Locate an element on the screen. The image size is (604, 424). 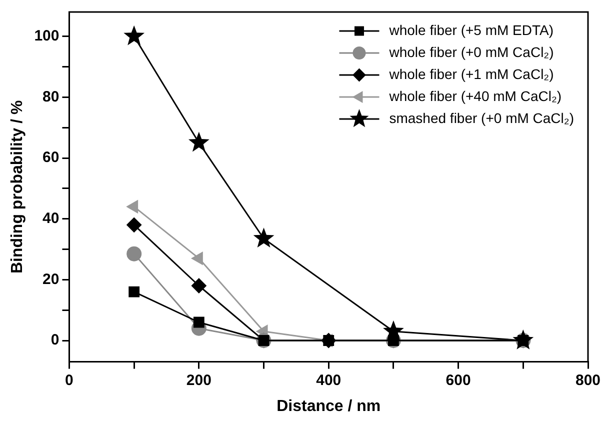
x-axis-title: Distance / nm is located at coordinates (328, 406).